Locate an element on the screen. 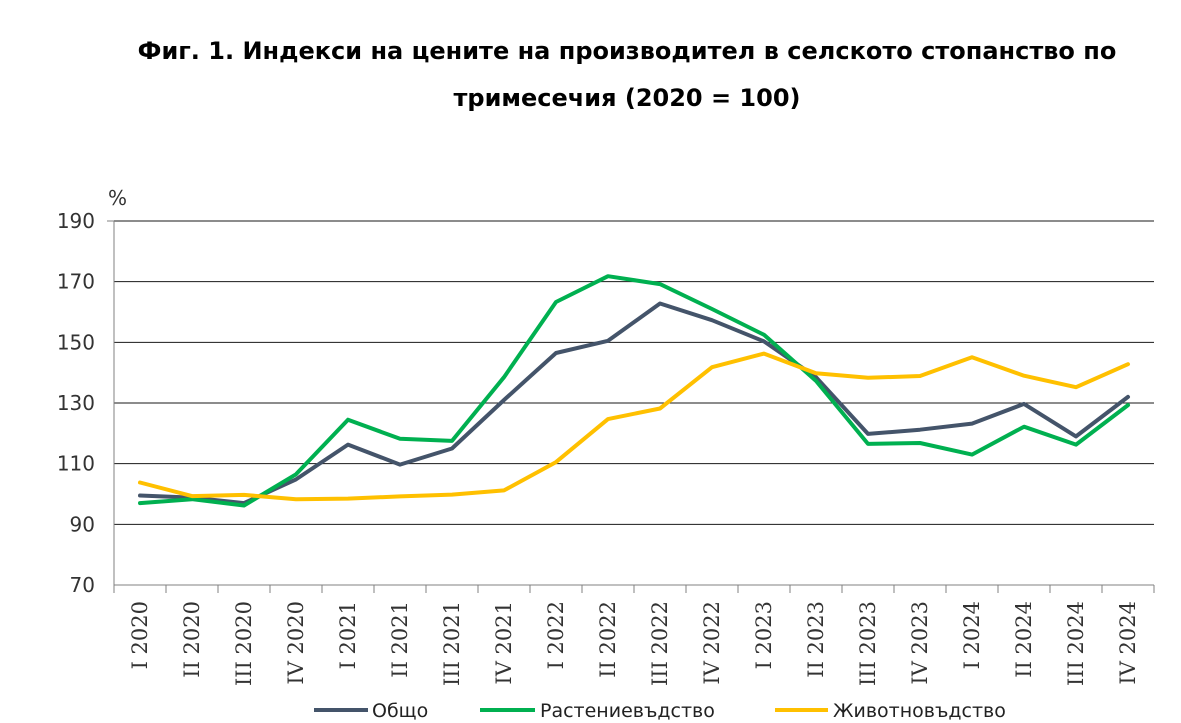 The image size is (1181, 723). x-tick-label: III 2023 is located at coordinates (868, 643).